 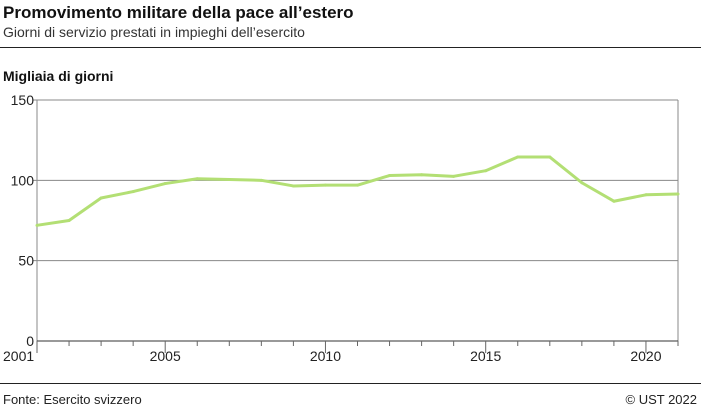 I want to click on y-axis-label: Migliaia di giorni, so click(x=58, y=76).